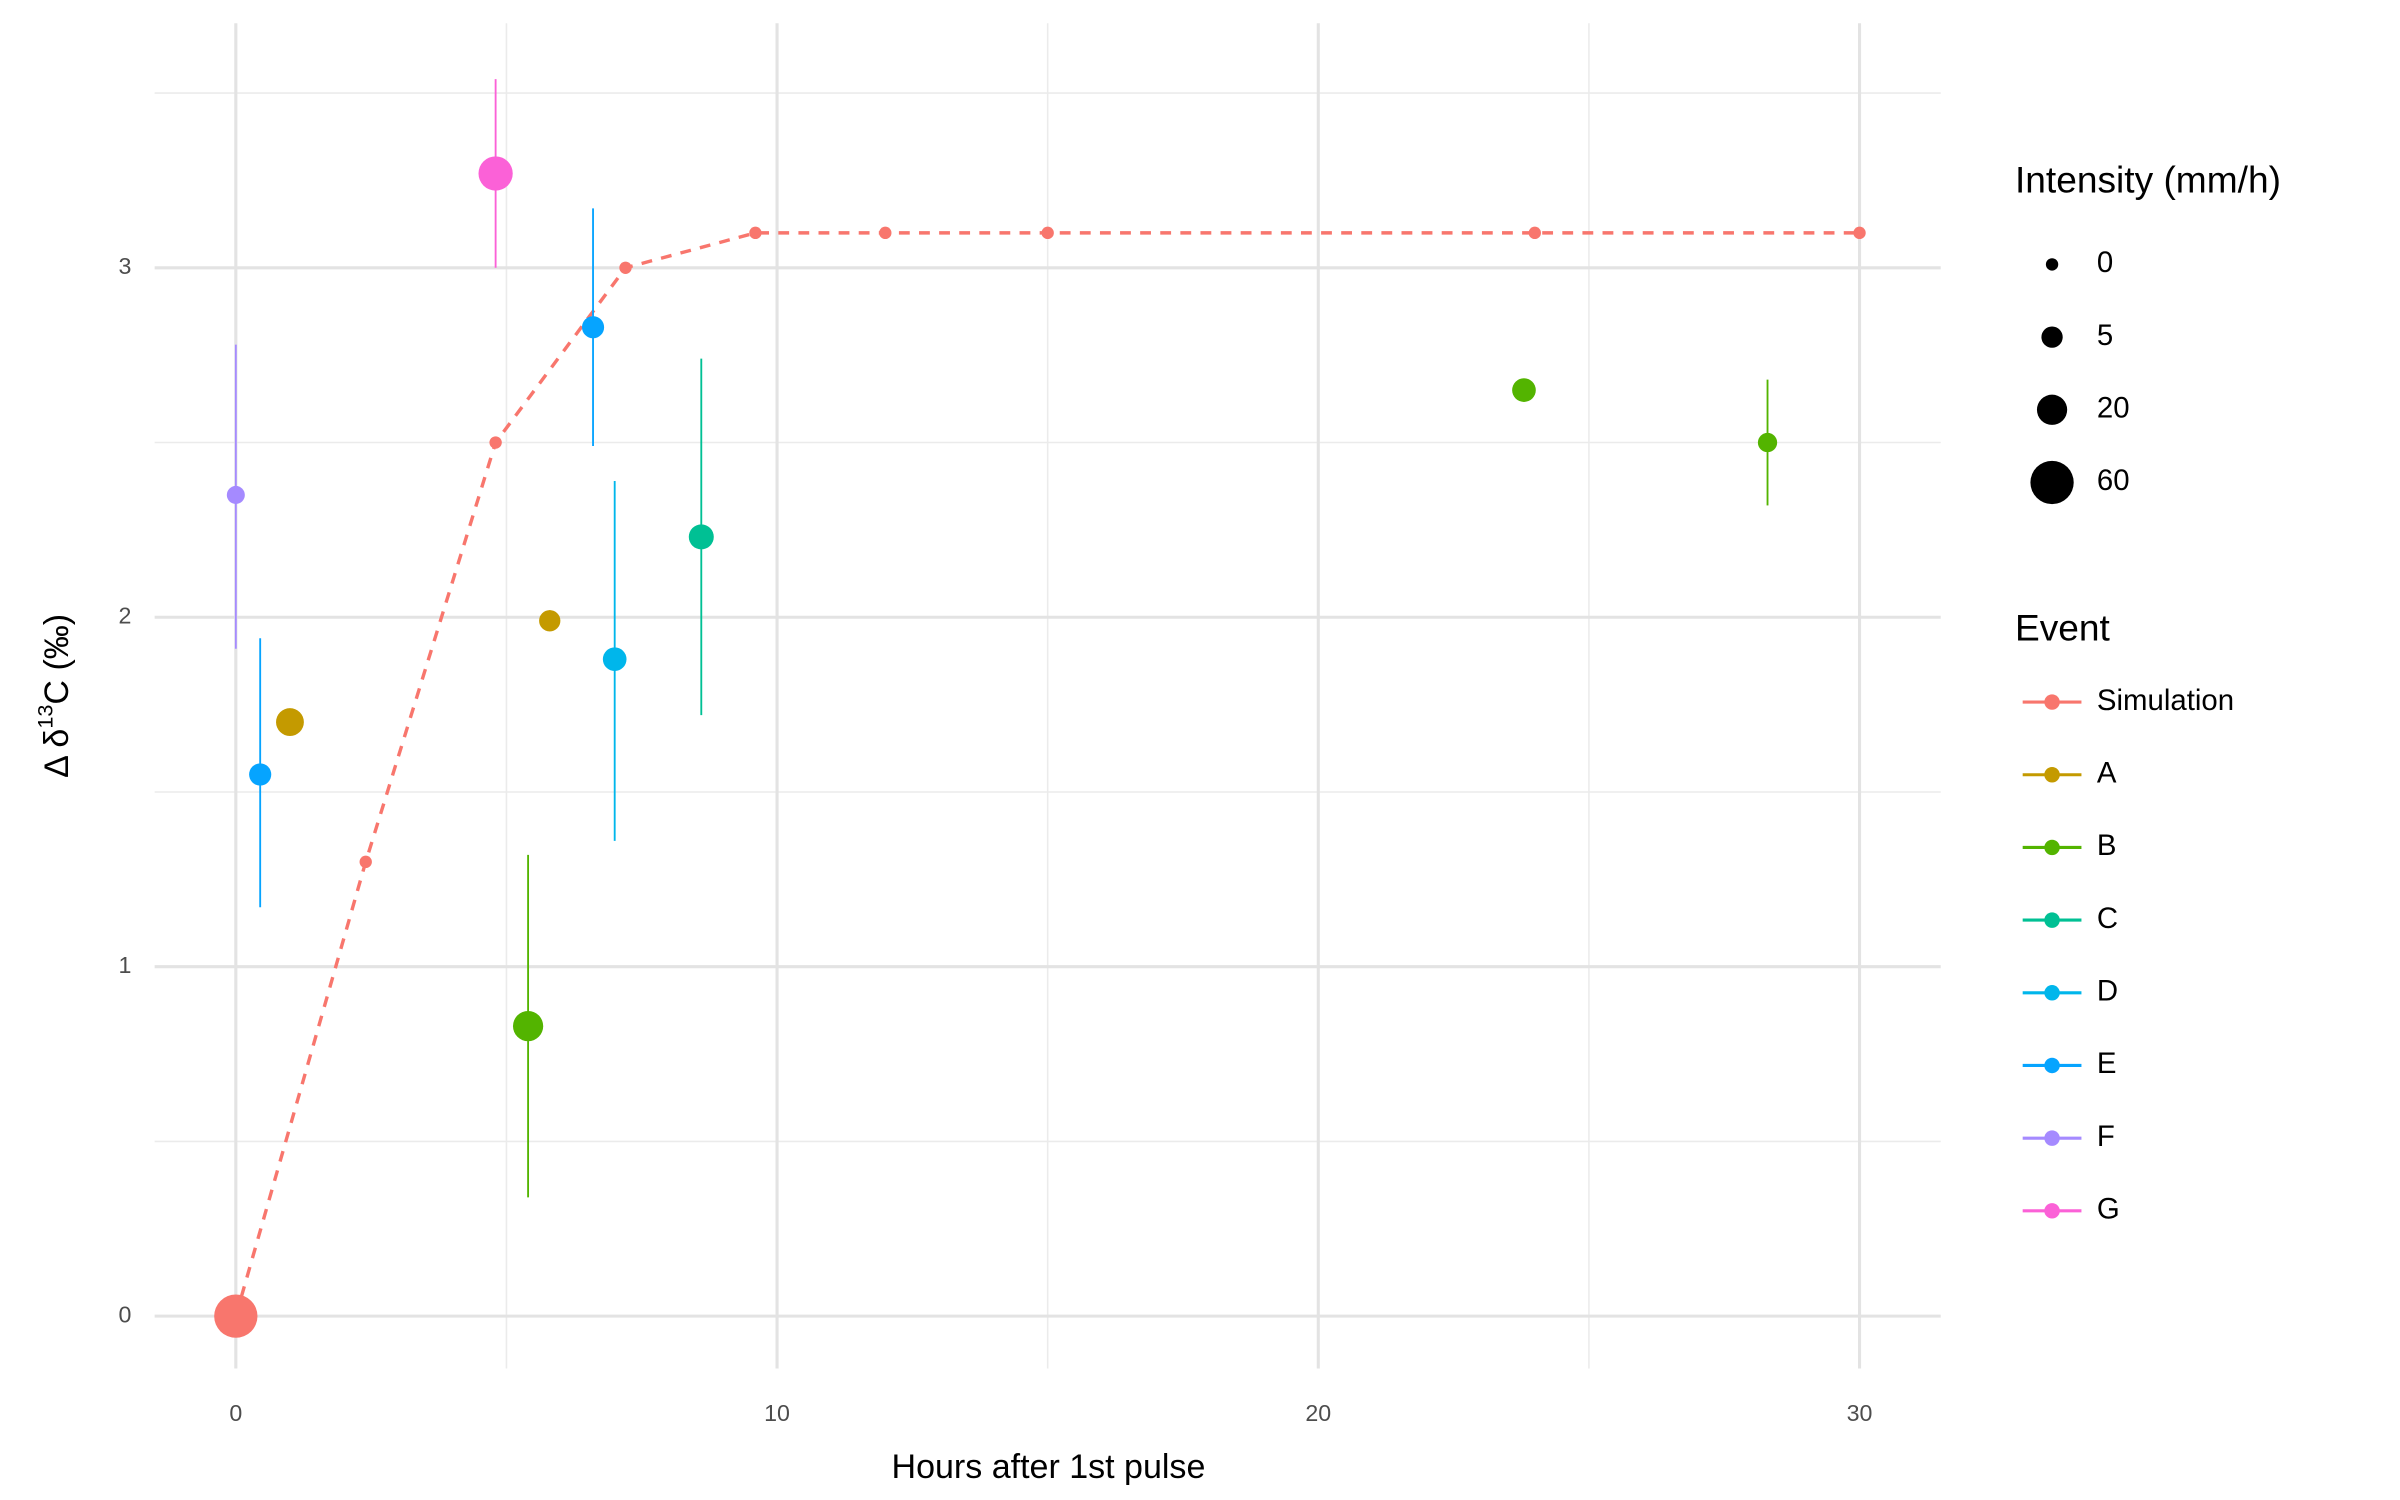 The width and height of the screenshot is (2400, 1500). I want to click on y-axis-title: Δ δ13C (‰), so click(54, 696).